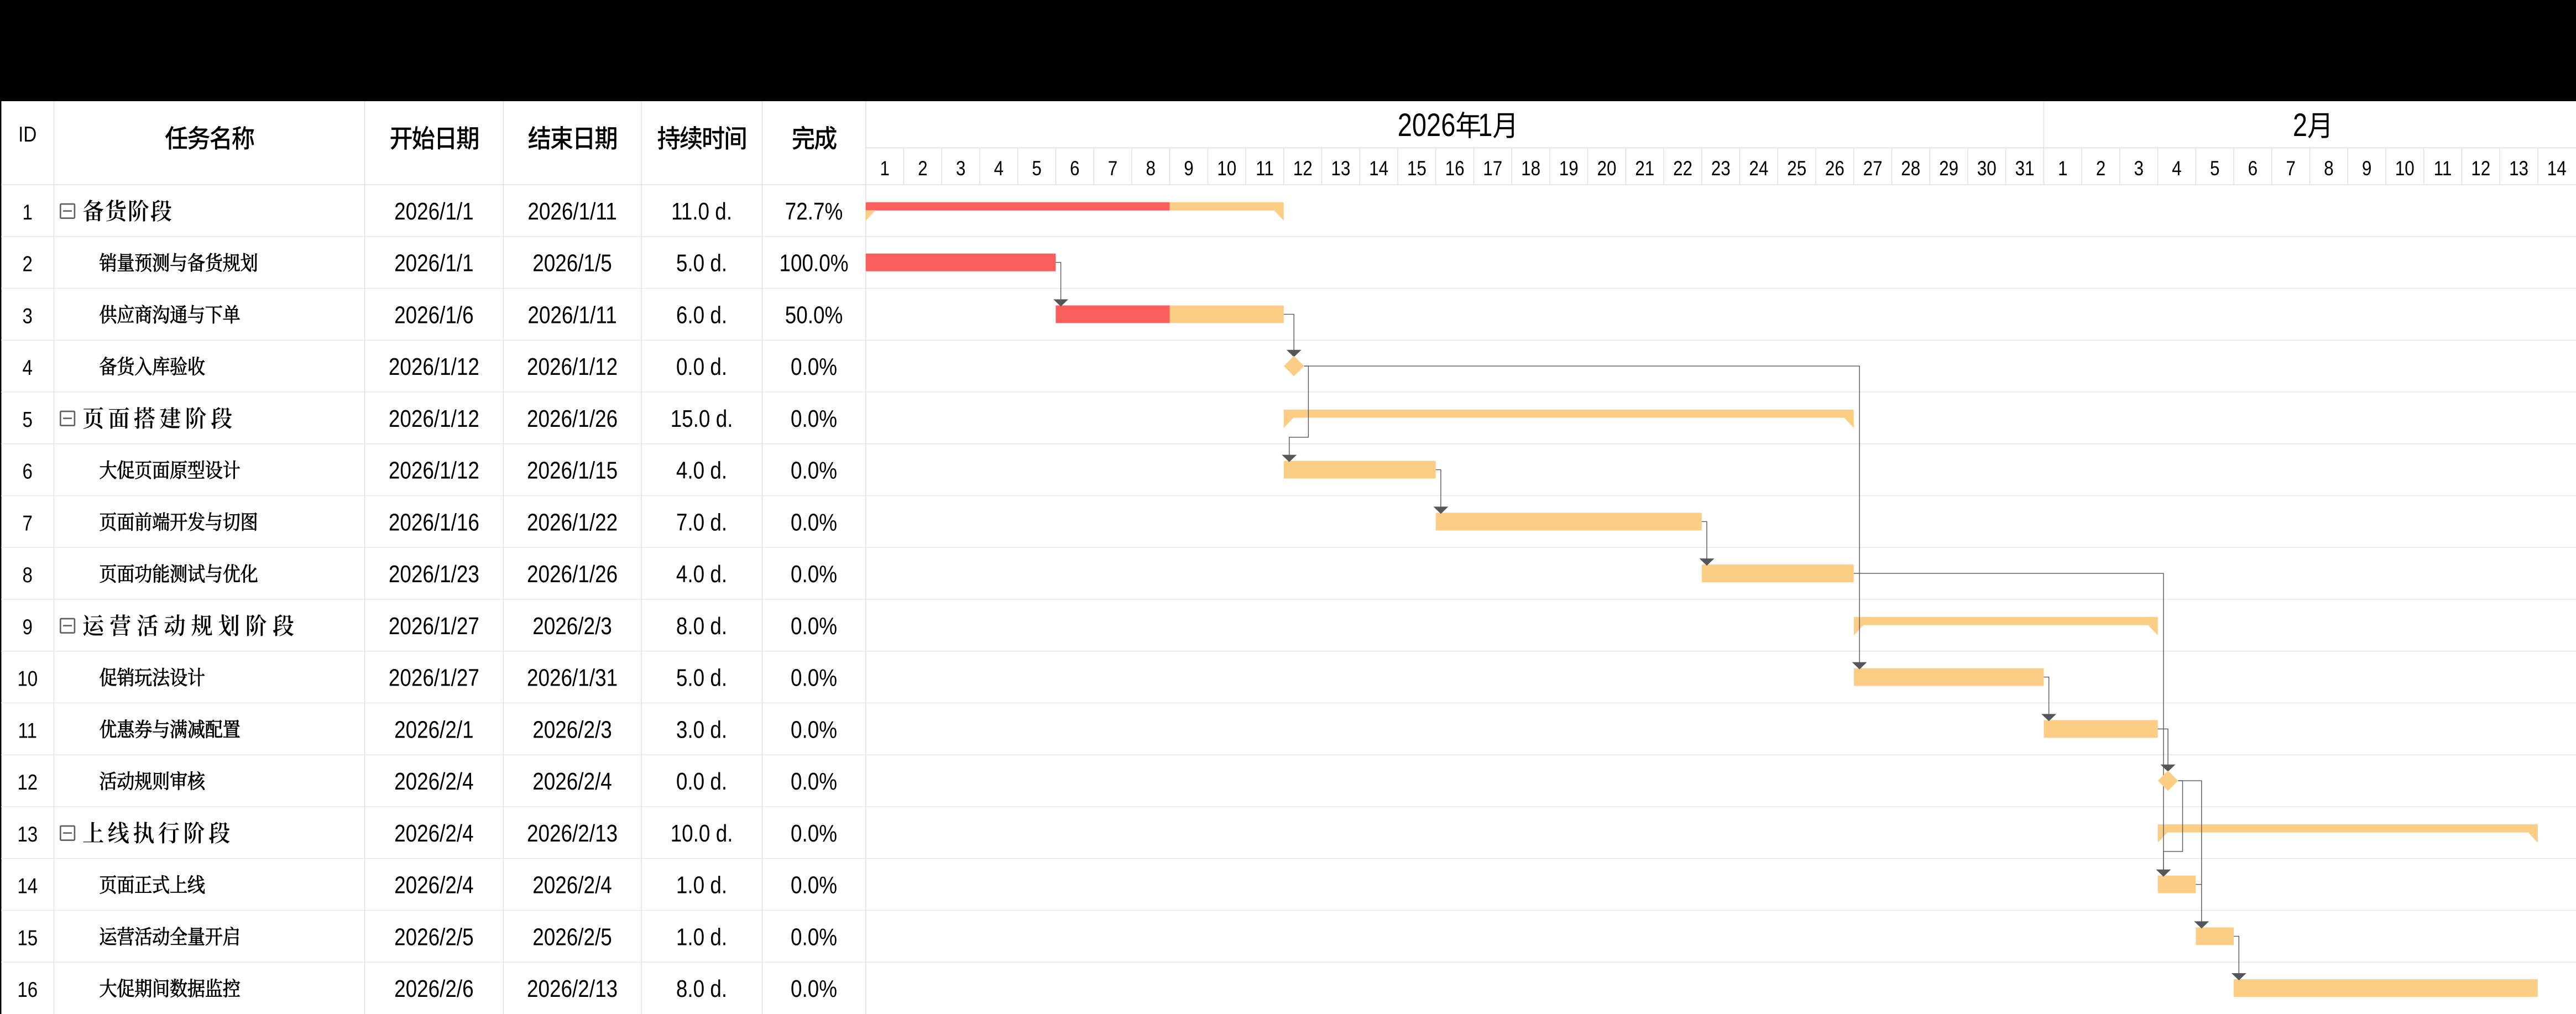  What do you see at coordinates (1835, 169) in the screenshot?
I see `svg-text: 26` at bounding box center [1835, 169].